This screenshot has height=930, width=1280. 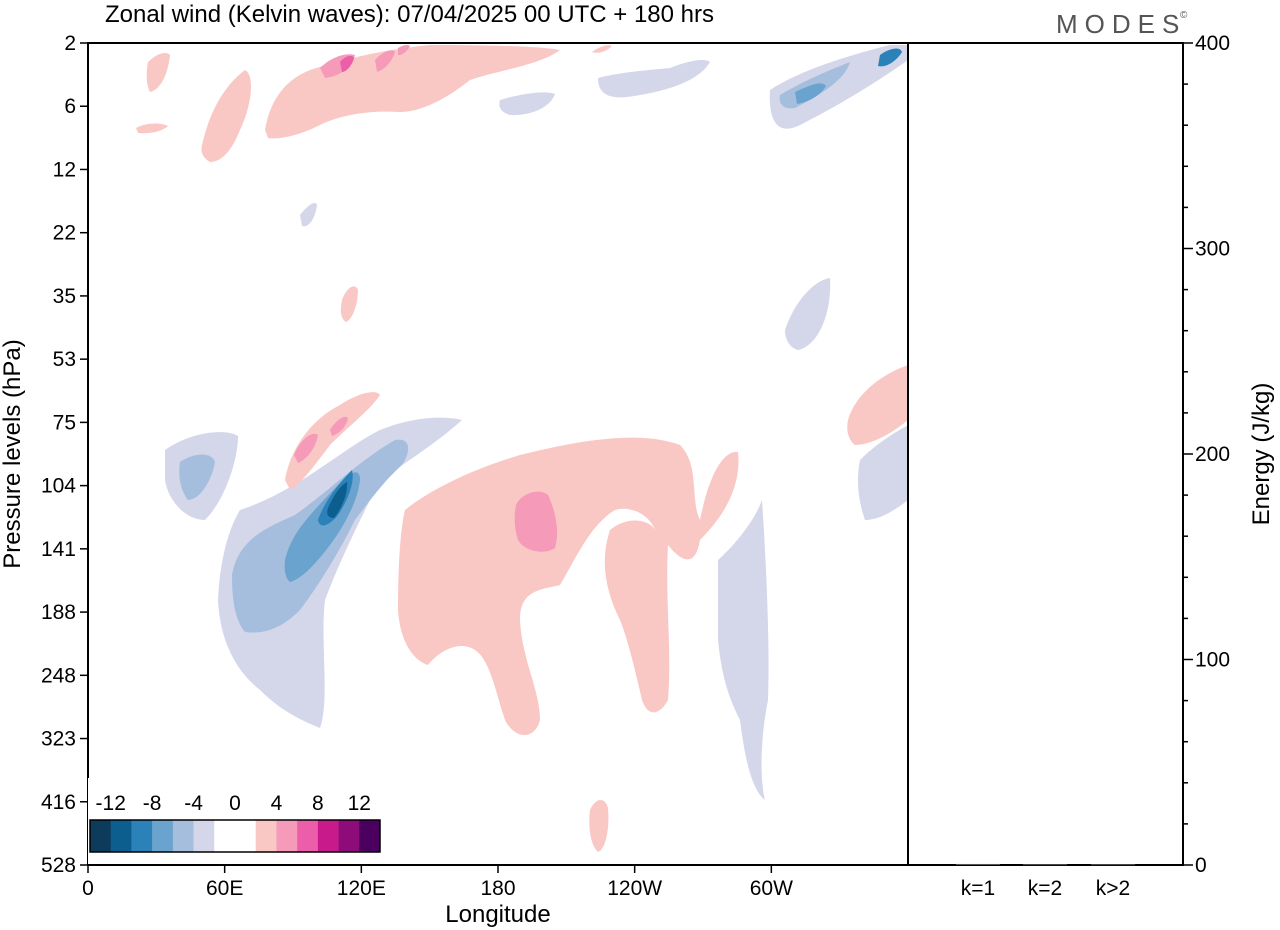 What do you see at coordinates (978, 888) in the screenshot?
I see `energy-category-label: k=1` at bounding box center [978, 888].